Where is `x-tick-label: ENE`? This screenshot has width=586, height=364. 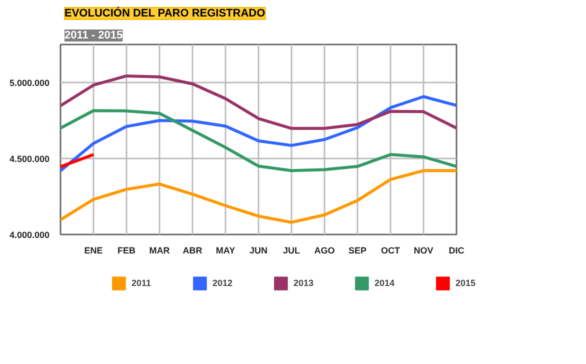 x-tick-label: ENE is located at coordinates (93, 251).